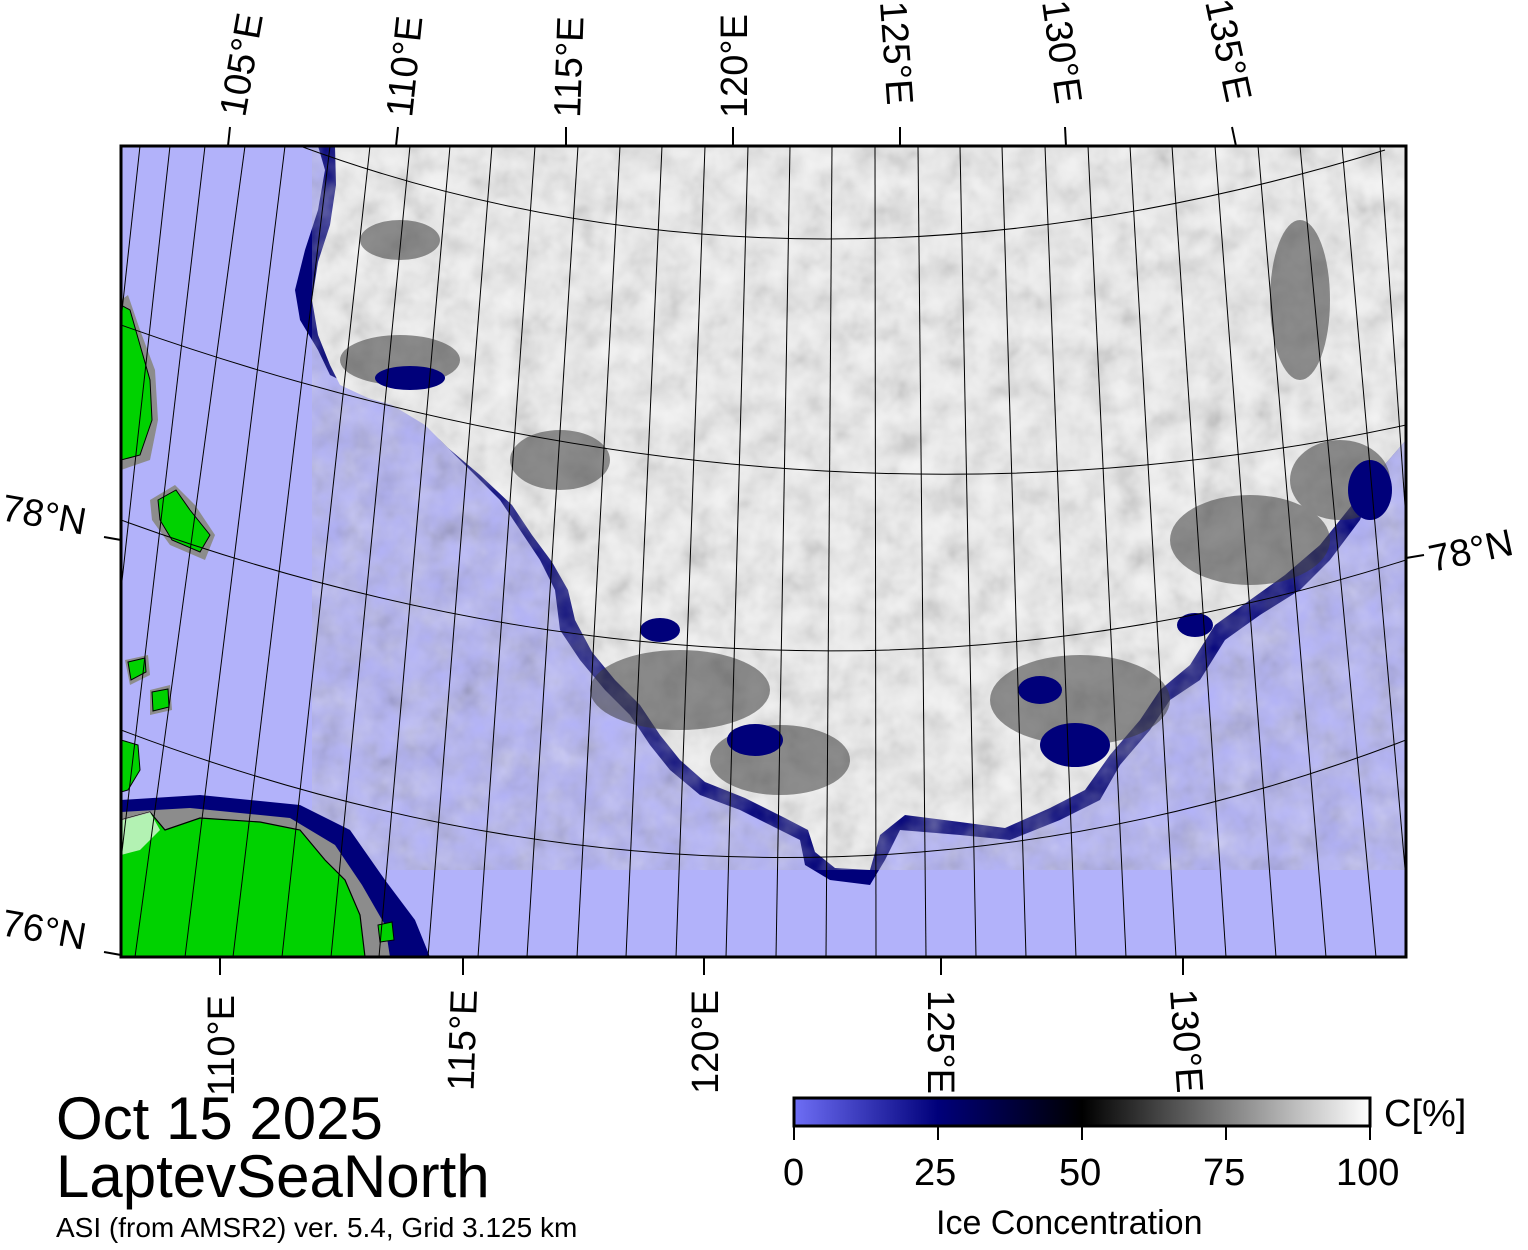  Describe the element at coordinates (242, 65) in the screenshot. I see `lon-label-top-105: 105°E` at that location.